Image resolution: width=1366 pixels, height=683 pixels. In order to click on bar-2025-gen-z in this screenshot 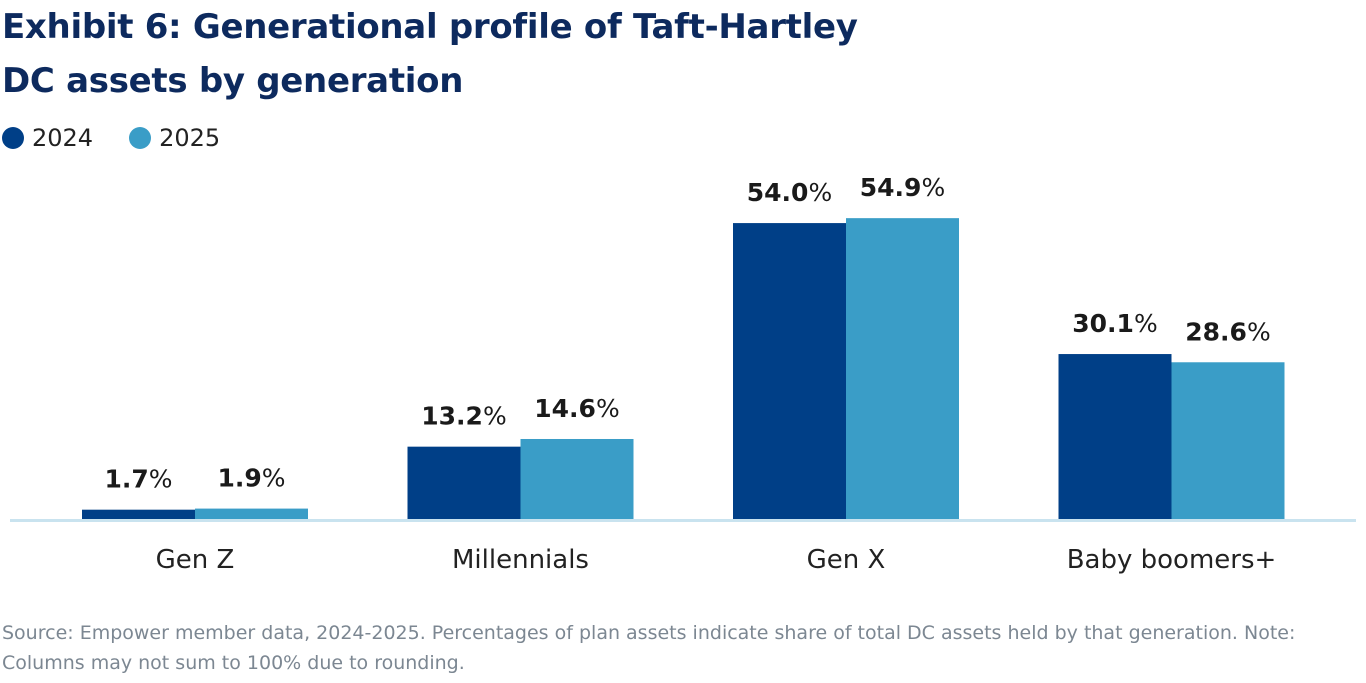, I will do `click(251, 513)`.